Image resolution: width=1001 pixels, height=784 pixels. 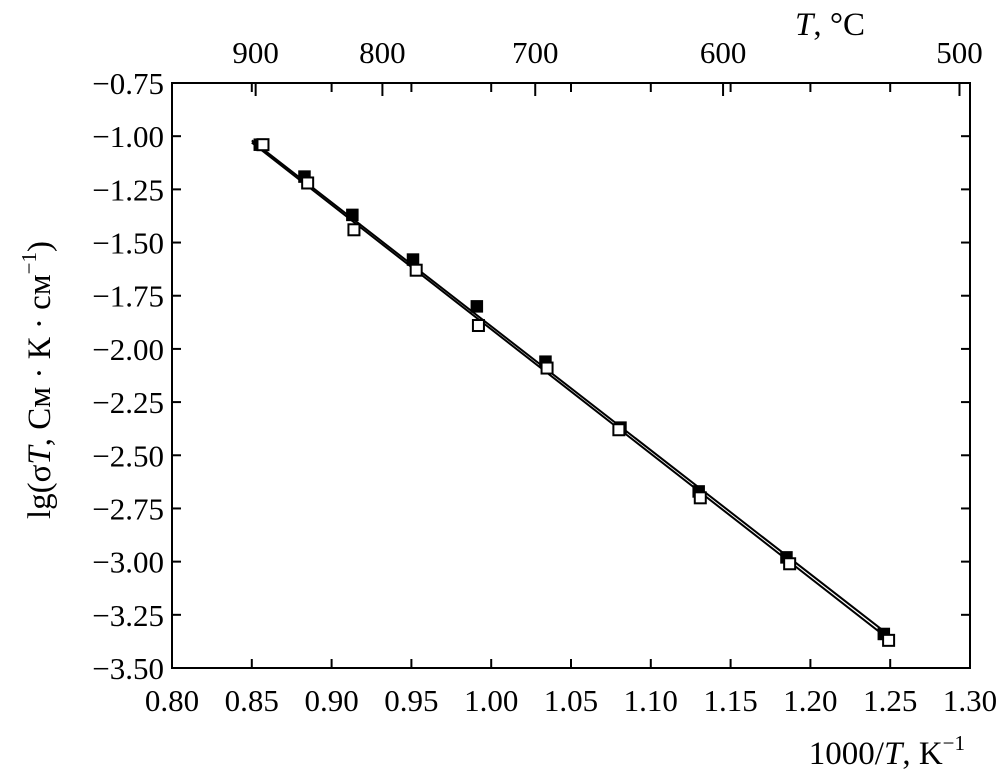 What do you see at coordinates (128, 562) in the screenshot?
I see `y-tick-label: −3.00` at bounding box center [128, 562].